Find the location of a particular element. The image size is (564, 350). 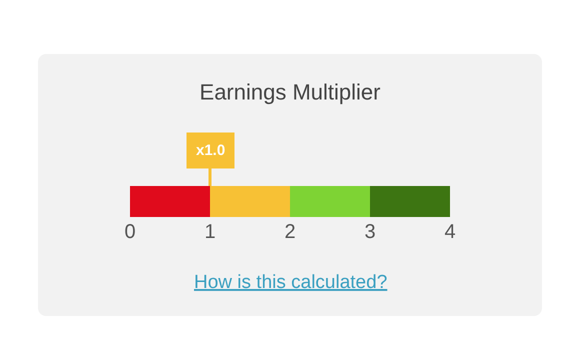

text: How is this calculated? is located at coordinates (291, 282).